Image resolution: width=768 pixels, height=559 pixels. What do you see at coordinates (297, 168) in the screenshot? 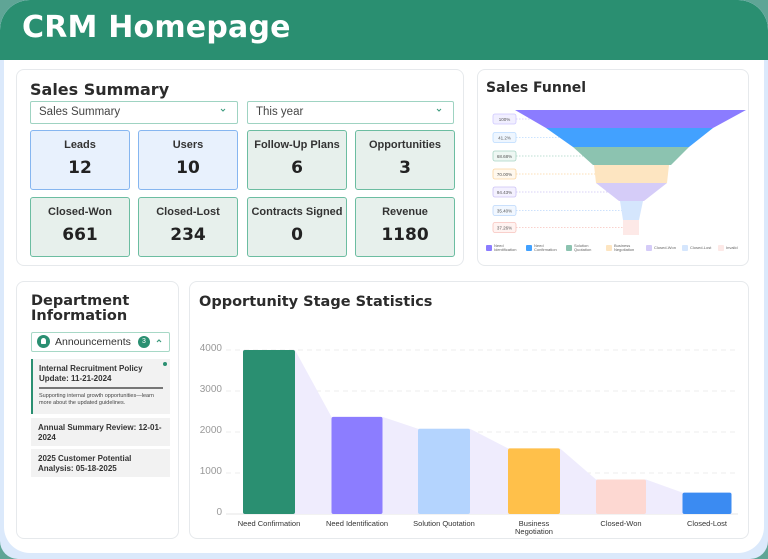
I see `stat-value: 6` at bounding box center [297, 168].